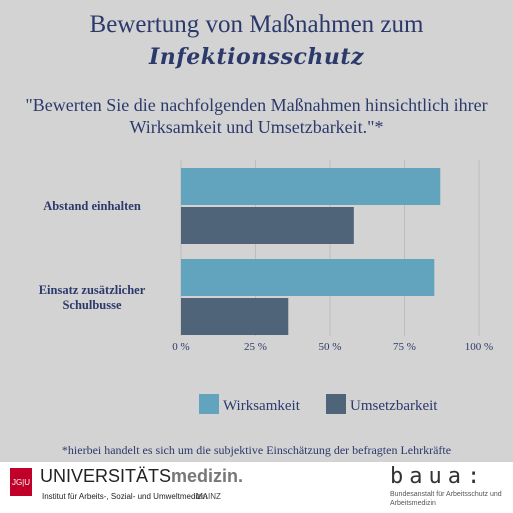 Image resolution: width=513 pixels, height=513 pixels. What do you see at coordinates (207, 476) in the screenshot?
I see `unimedizin-logo-bold: medizin.` at bounding box center [207, 476].